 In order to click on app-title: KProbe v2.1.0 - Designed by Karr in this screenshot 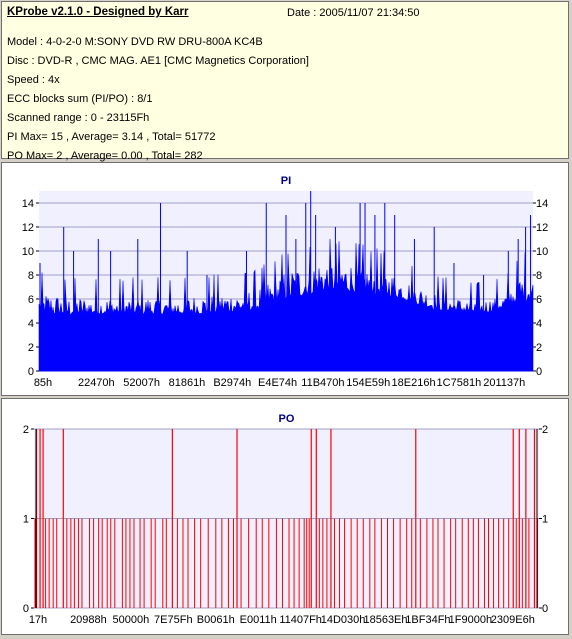, I will do `click(98, 12)`.